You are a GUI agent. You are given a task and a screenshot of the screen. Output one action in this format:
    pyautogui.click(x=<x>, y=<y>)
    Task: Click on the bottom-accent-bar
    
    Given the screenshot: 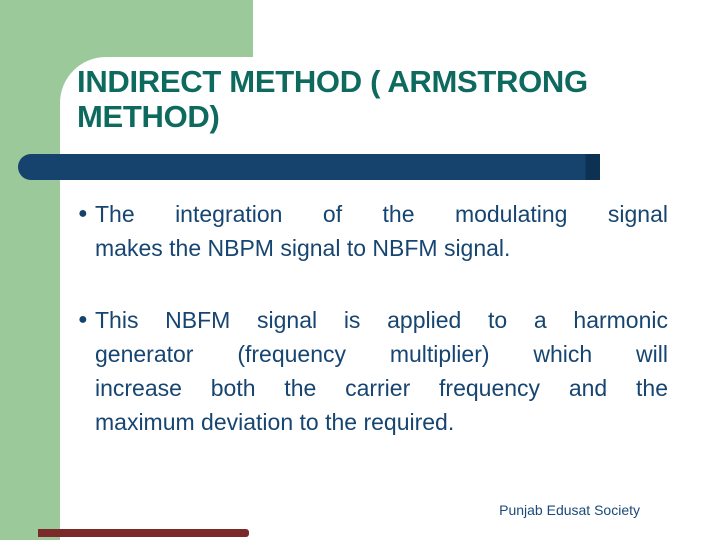 What is the action you would take?
    pyautogui.click(x=143, y=533)
    